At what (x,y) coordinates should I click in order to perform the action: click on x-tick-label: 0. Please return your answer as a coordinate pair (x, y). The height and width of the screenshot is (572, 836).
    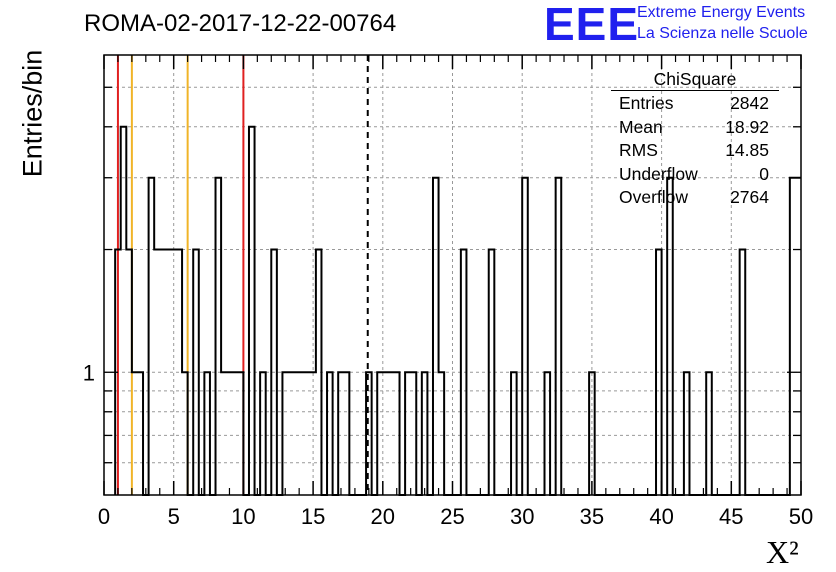
    Looking at the image, I should click on (104, 516).